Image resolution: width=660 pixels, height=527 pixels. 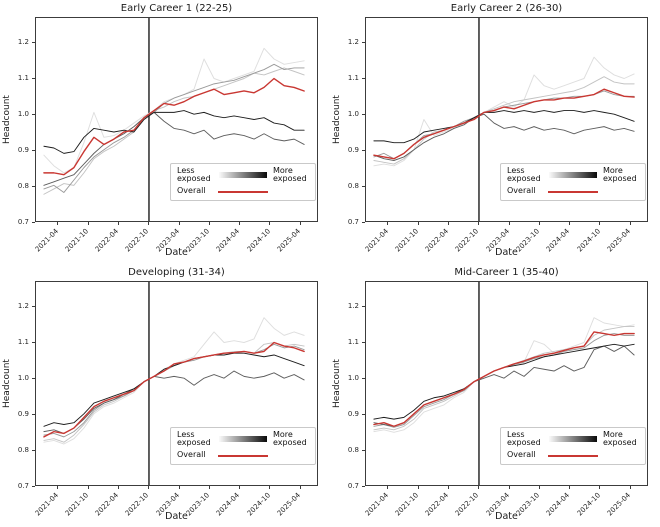 What do you see at coordinates (506, 272) in the screenshot?
I see `chart-title: Mid-Career 1 (35-40)` at bounding box center [506, 272].